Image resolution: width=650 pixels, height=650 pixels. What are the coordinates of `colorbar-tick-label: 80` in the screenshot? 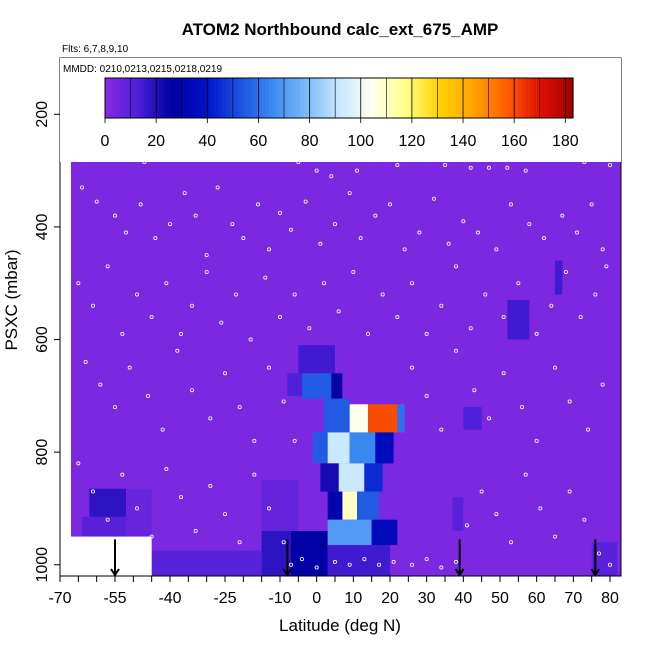 It's located at (310, 141).